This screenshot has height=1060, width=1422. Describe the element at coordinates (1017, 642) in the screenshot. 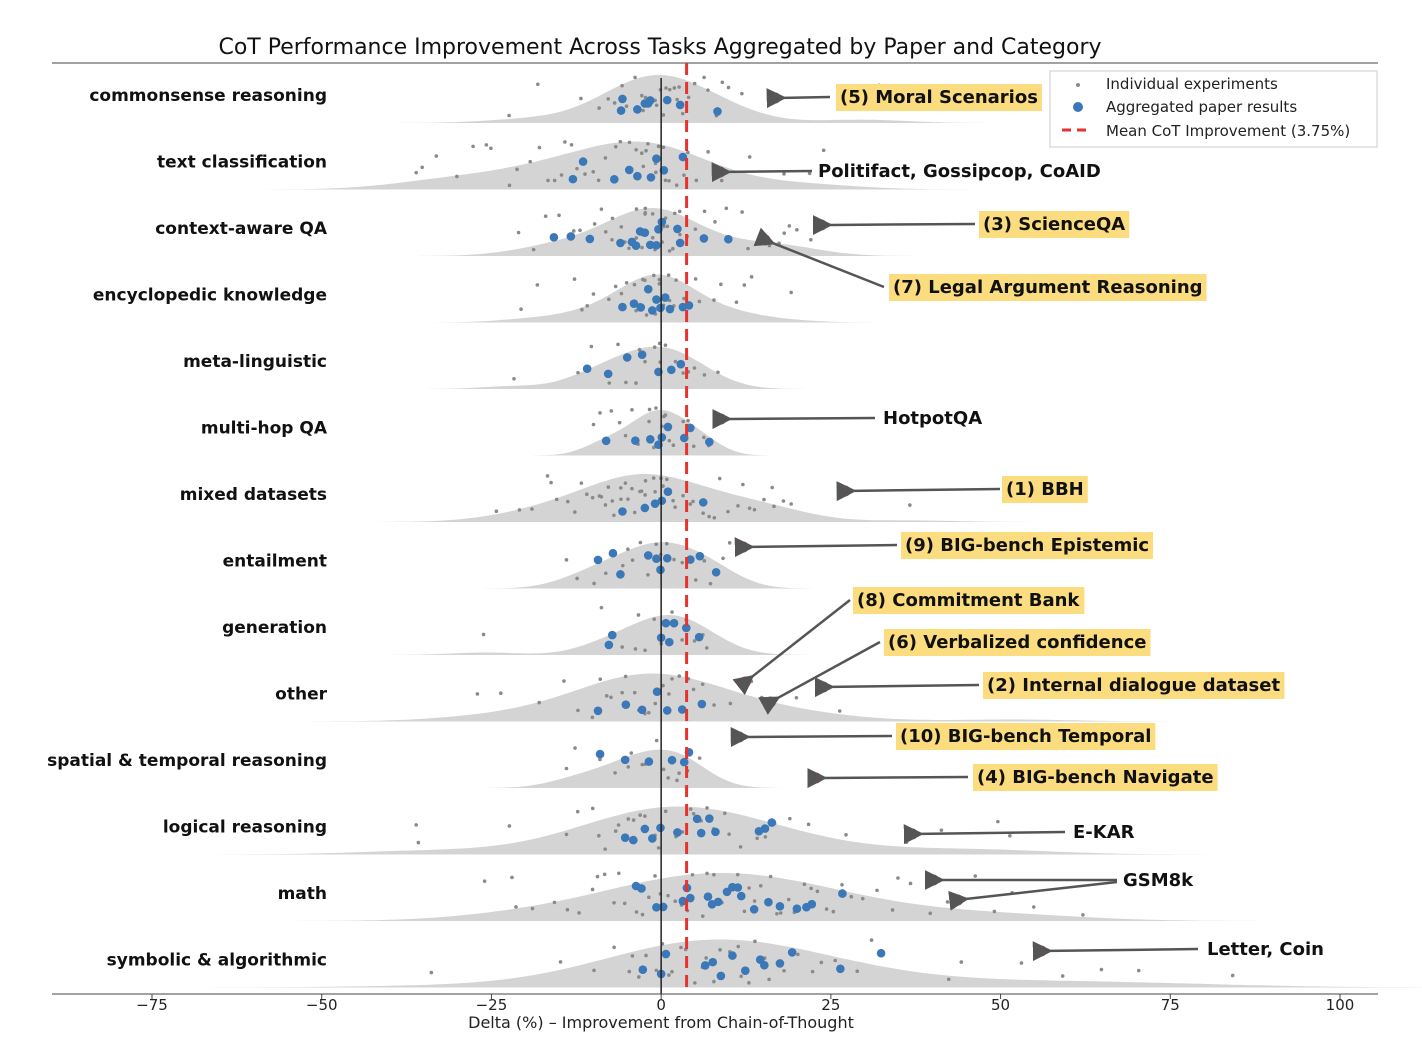

I see `annotation-box` at that location.